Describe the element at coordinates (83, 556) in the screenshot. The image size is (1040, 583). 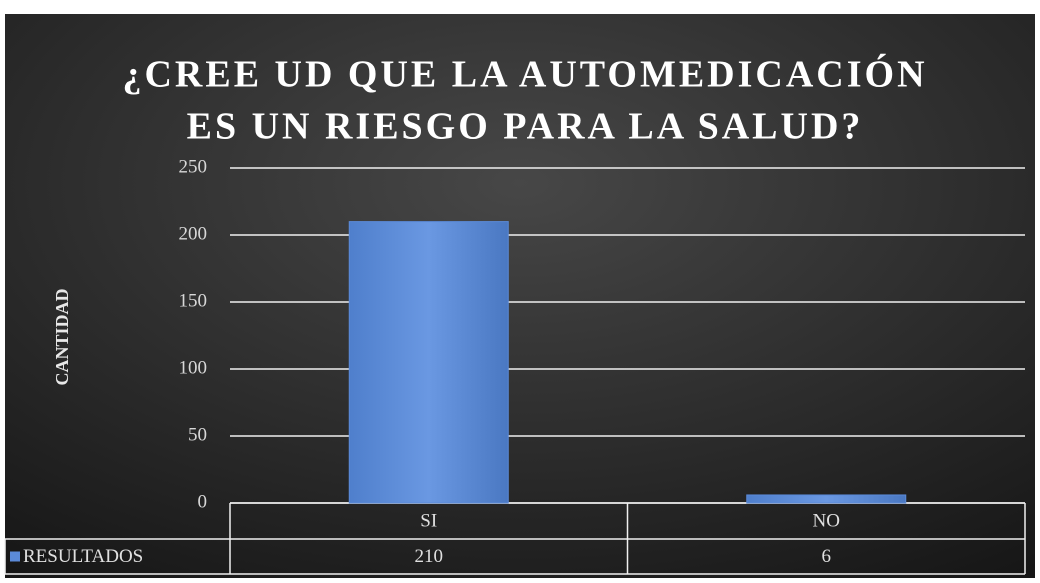
I see `legend-label: RESULTADOS` at that location.